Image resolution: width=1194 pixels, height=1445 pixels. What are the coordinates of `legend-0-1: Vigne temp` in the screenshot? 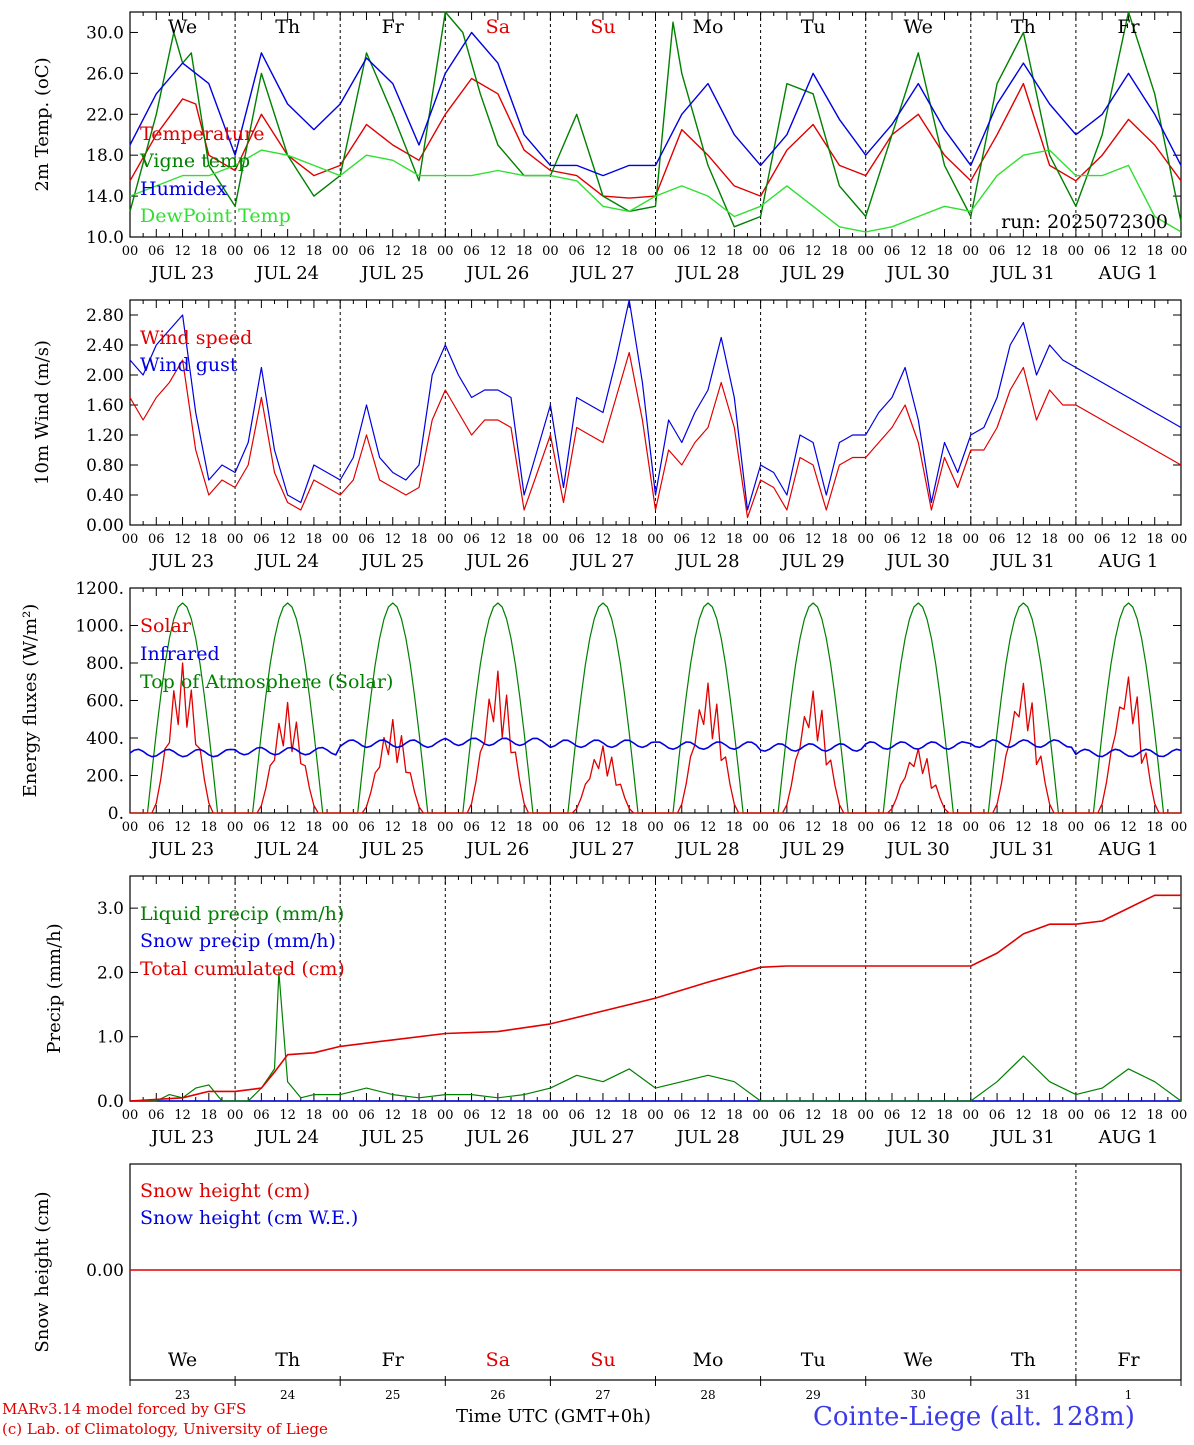 It's located at (194, 161).